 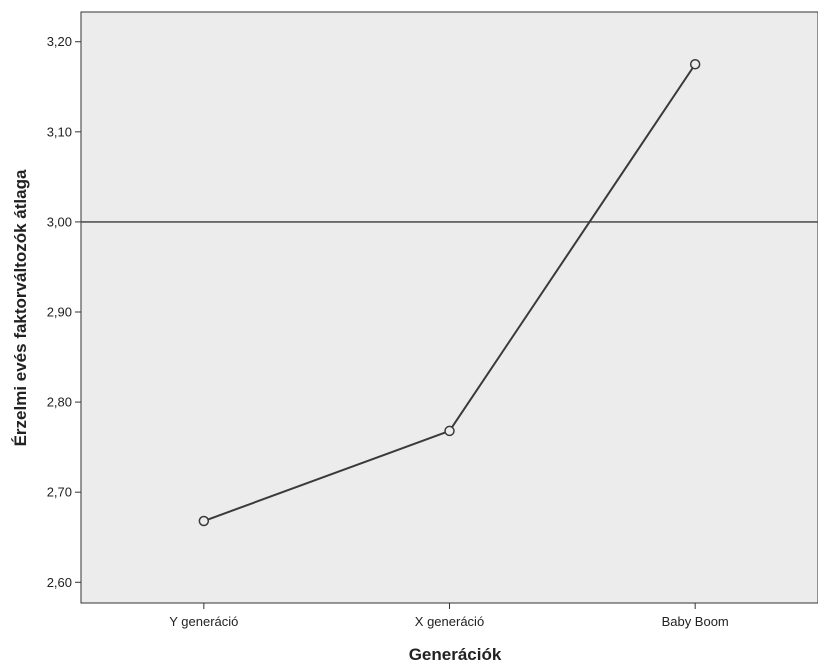 What do you see at coordinates (59, 402) in the screenshot?
I see `y-tick-label: 2,80` at bounding box center [59, 402].